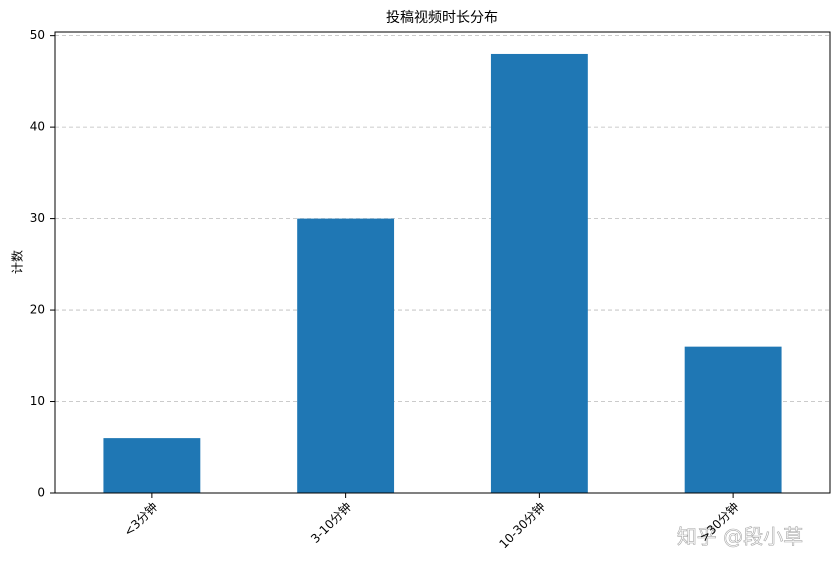 This screenshot has height=571, width=839. Describe the element at coordinates (37, 127) in the screenshot. I see `y-tick-label: 40` at that location.